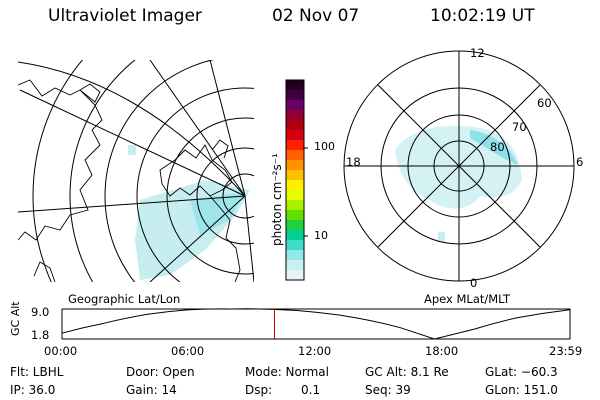  Describe the element at coordinates (37, 372) in the screenshot. I see `filter-readout: Flt: LBHL` at that location.